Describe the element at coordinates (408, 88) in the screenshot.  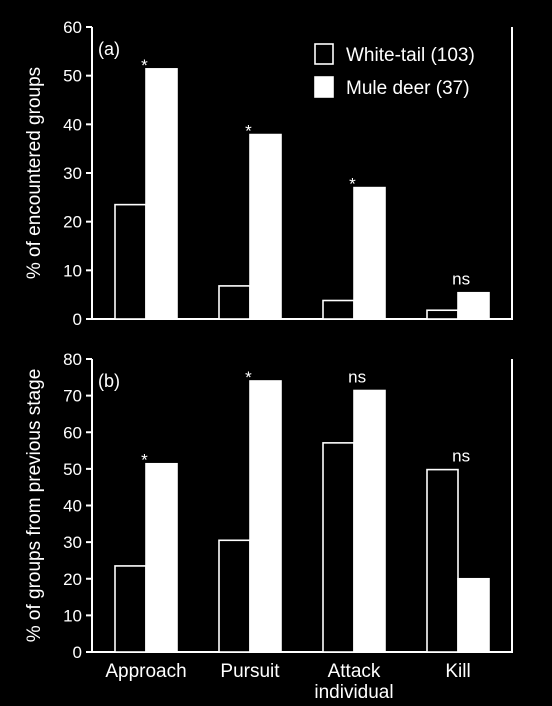
I see `legend-label-mule-deer: Mule deer (37)` at that location.